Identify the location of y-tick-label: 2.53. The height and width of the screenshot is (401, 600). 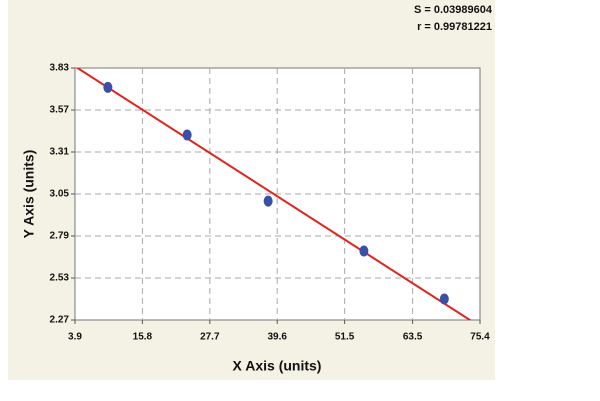
(60, 278).